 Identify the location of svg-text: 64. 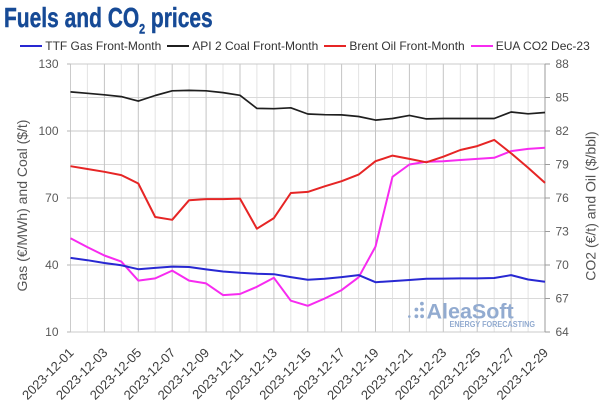
(563, 332).